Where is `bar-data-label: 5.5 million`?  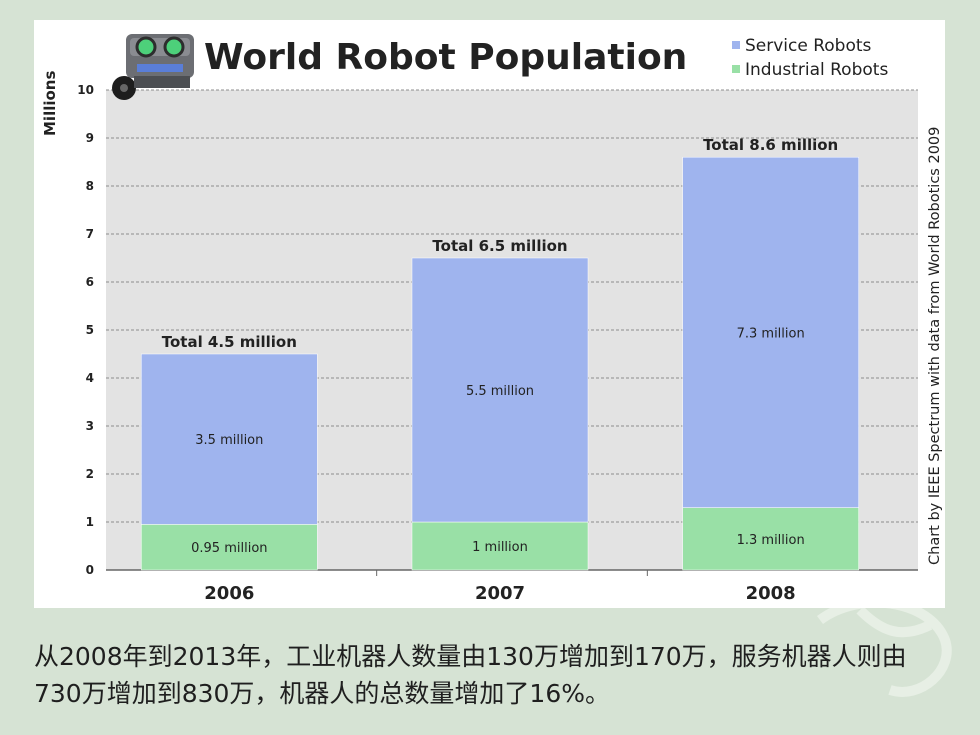
bar-data-label: 5.5 million is located at coordinates (500, 391).